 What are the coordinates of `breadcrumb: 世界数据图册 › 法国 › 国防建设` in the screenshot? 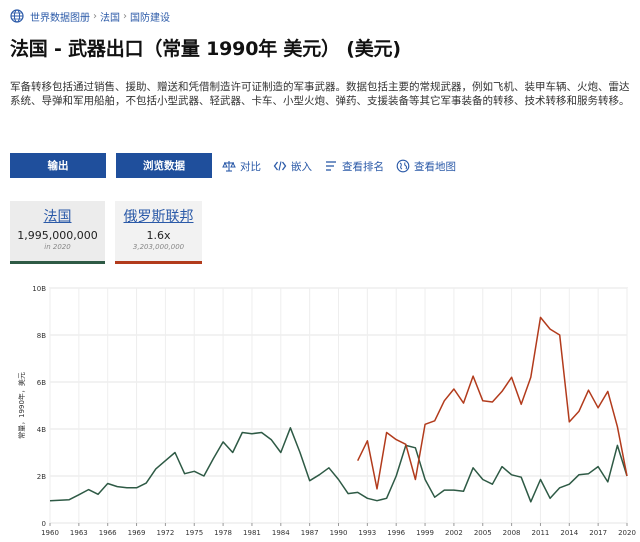 It's located at (90, 16).